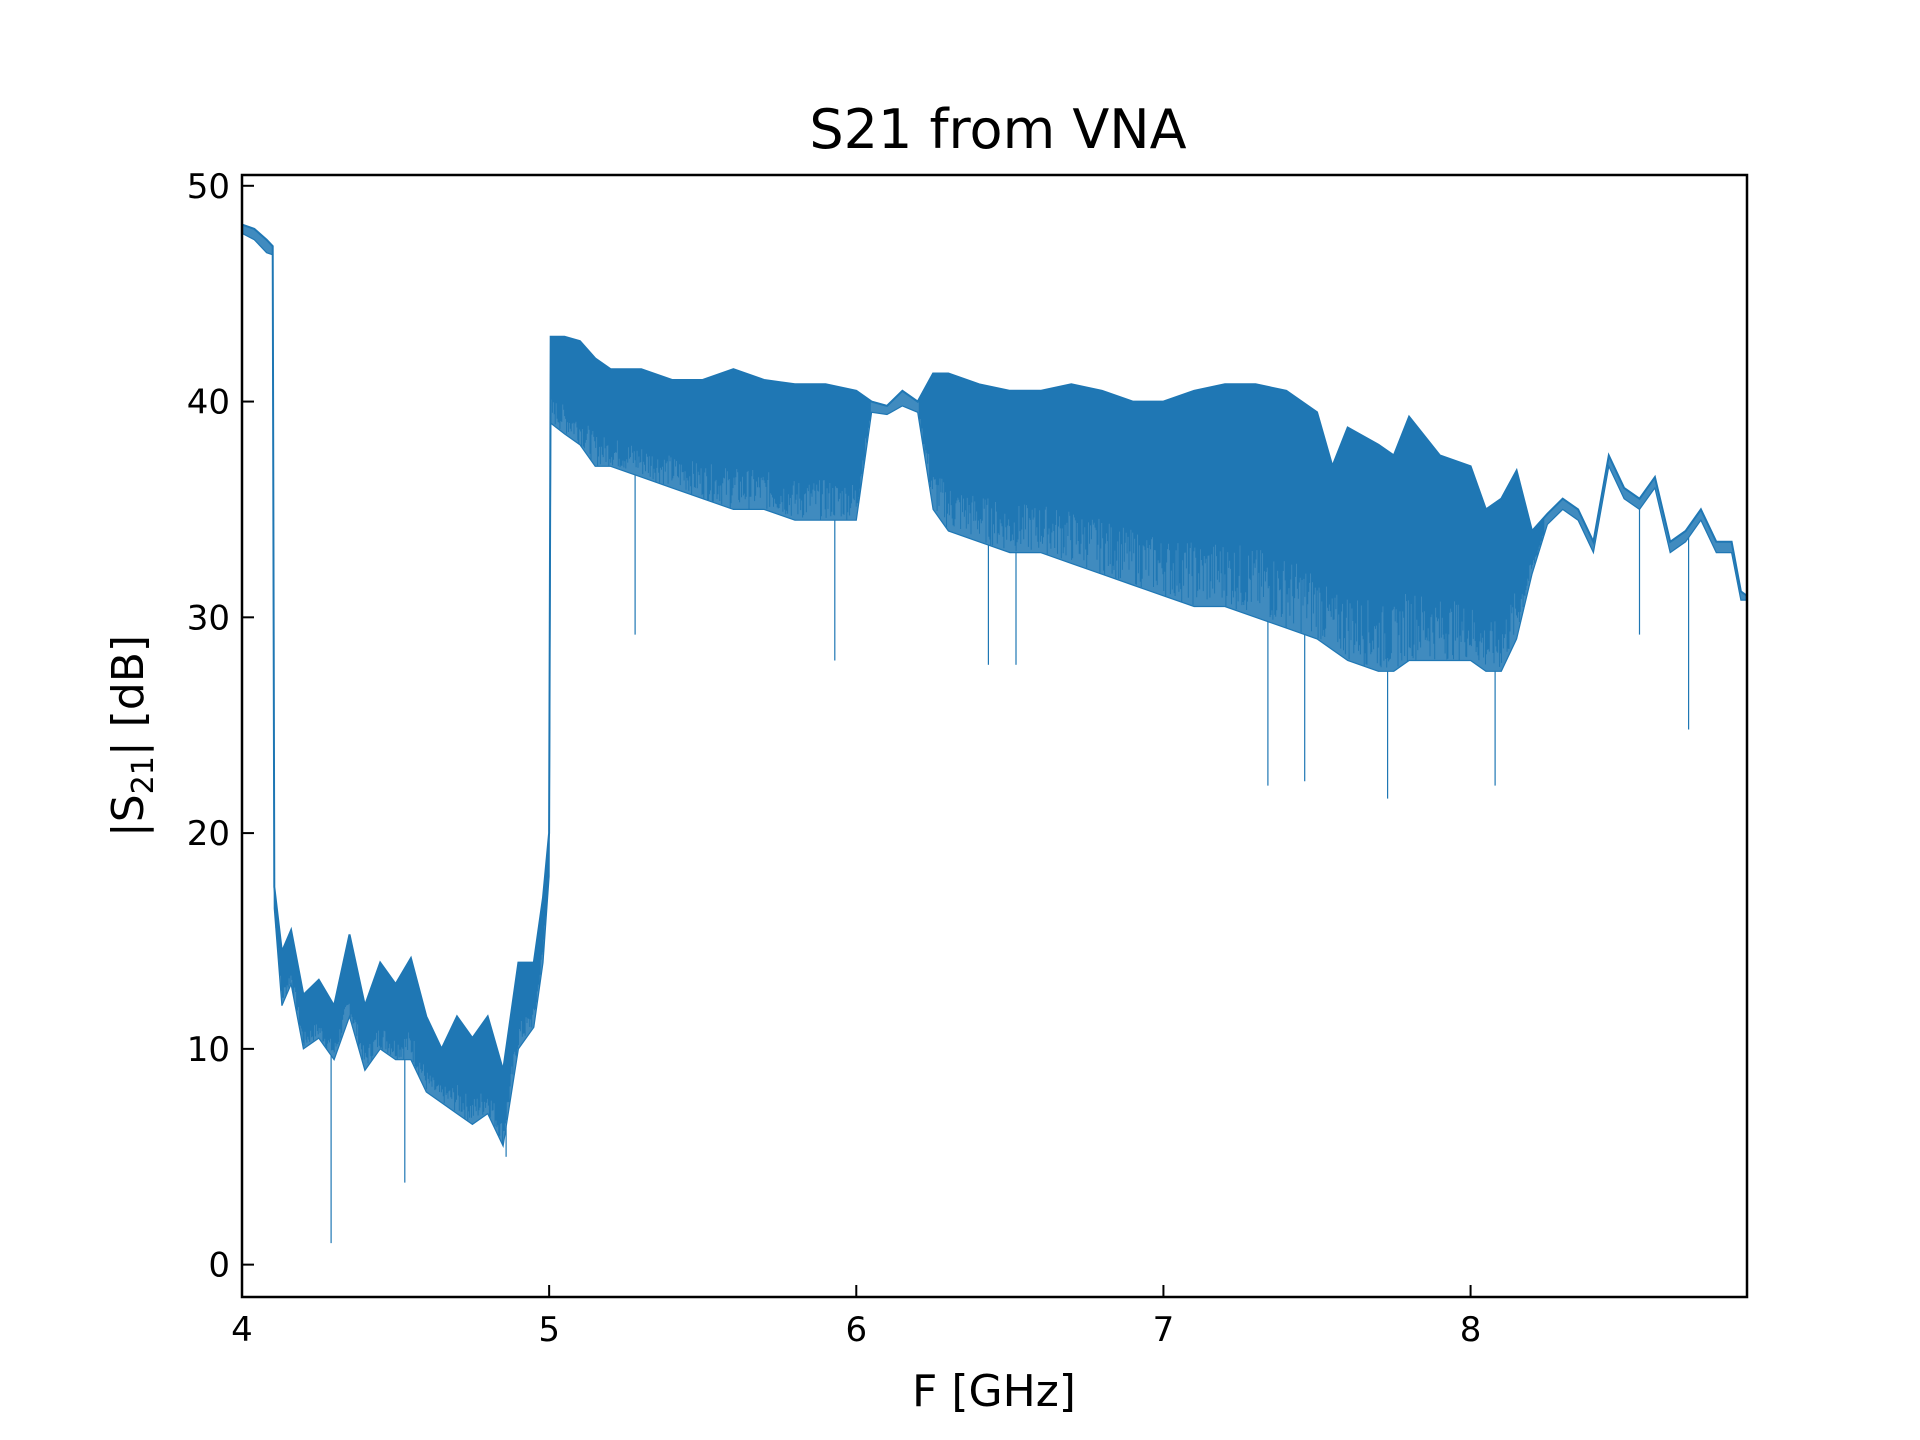  I want to click on x-axis-label: F [GHz], so click(994, 1391).